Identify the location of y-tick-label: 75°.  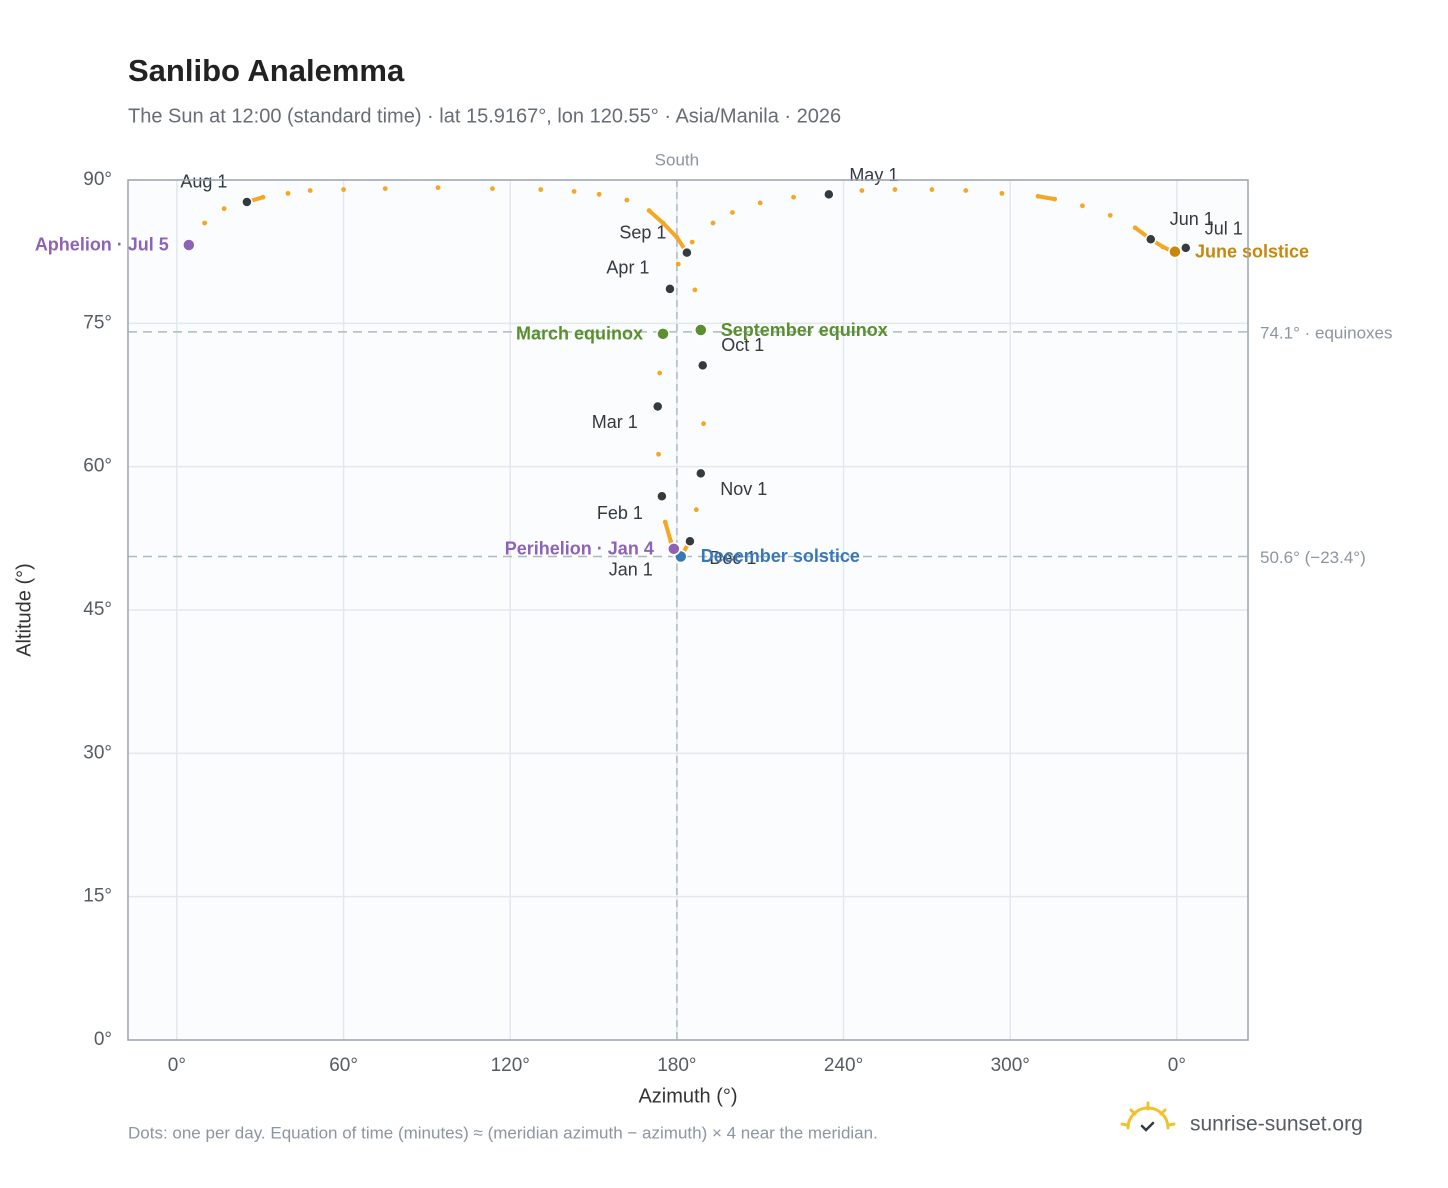
(97, 322).